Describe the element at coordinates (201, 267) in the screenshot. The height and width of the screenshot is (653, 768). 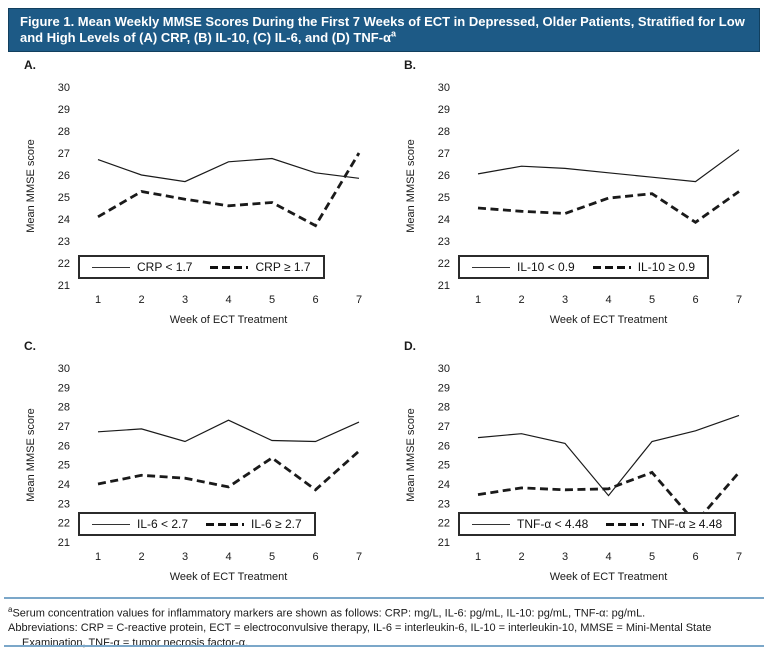
I see `legend-crp: CRP < 1.7 CRP ≥ 1.7` at that location.